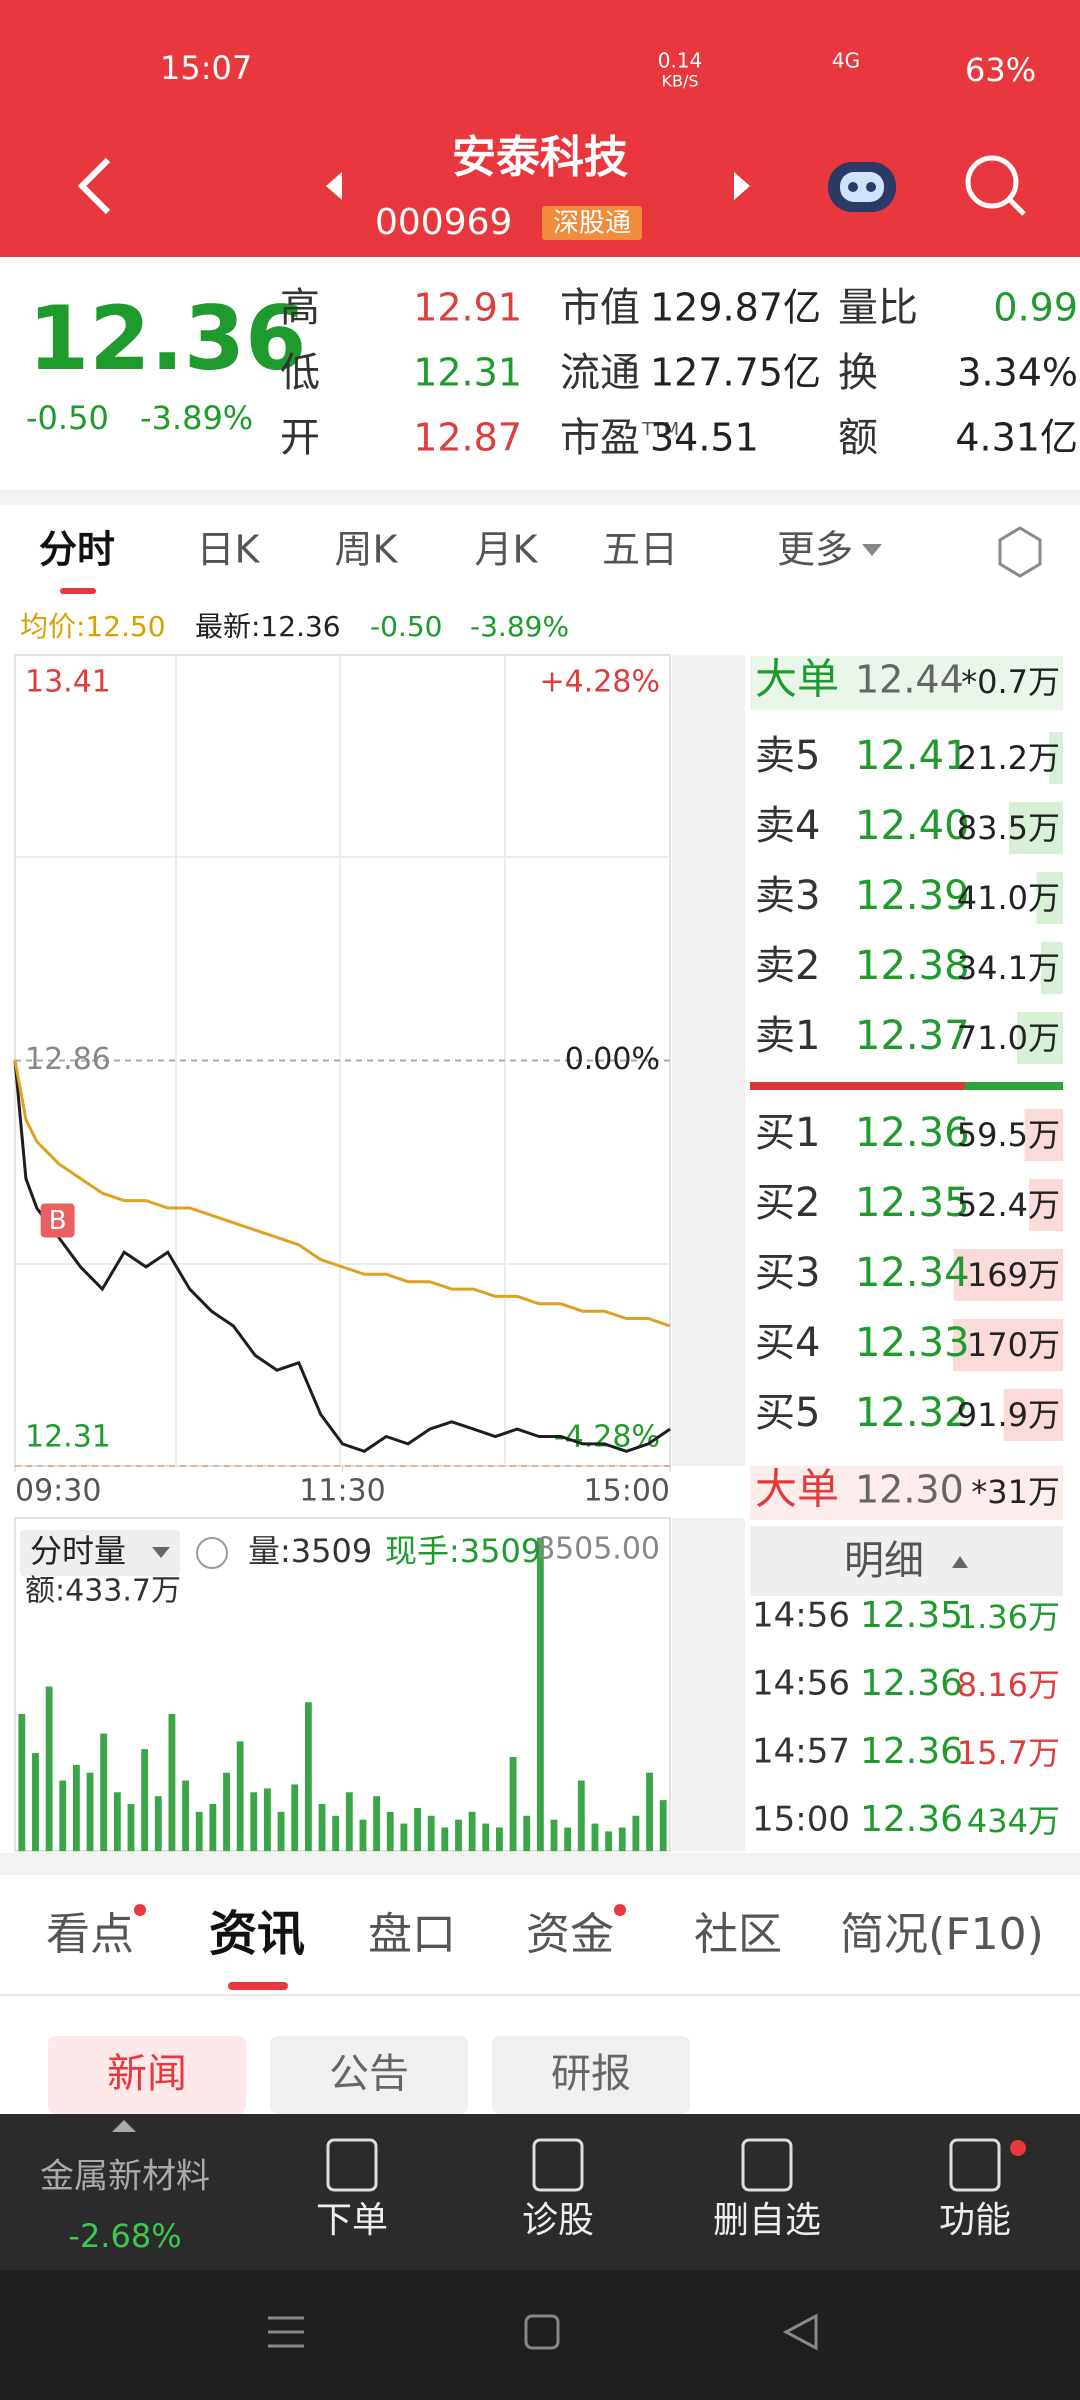 The height and width of the screenshot is (2400, 1080). What do you see at coordinates (229, 550) in the screenshot?
I see `chart-tab: 日K` at bounding box center [229, 550].